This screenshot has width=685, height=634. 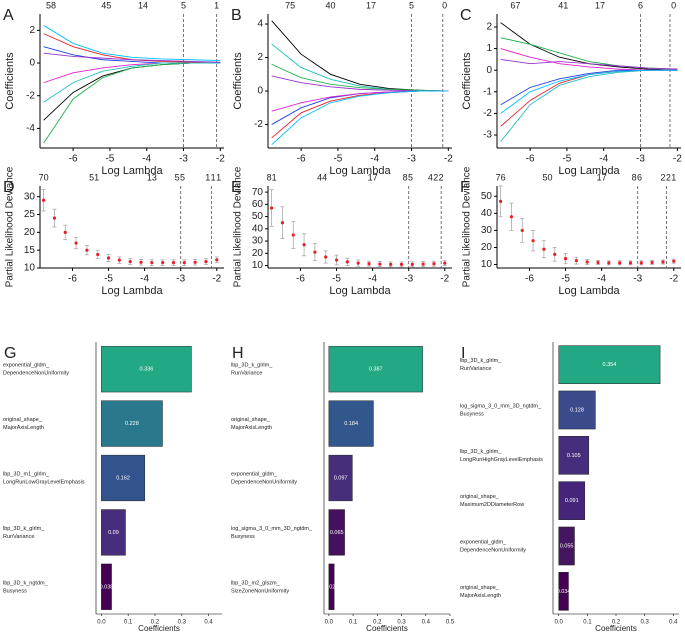 I want to click on bar-value-label: 0.162, so click(x=123, y=478).